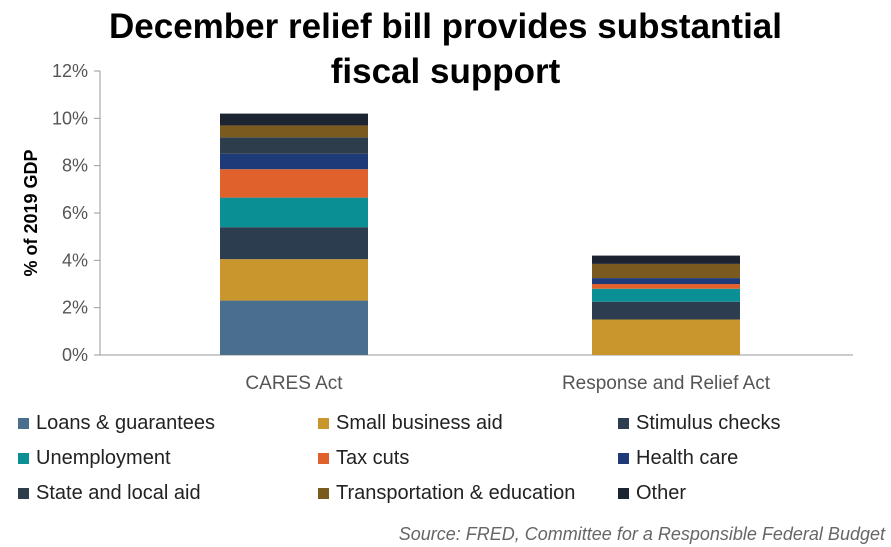  I want to click on legend-item: Small business aid, so click(410, 423).